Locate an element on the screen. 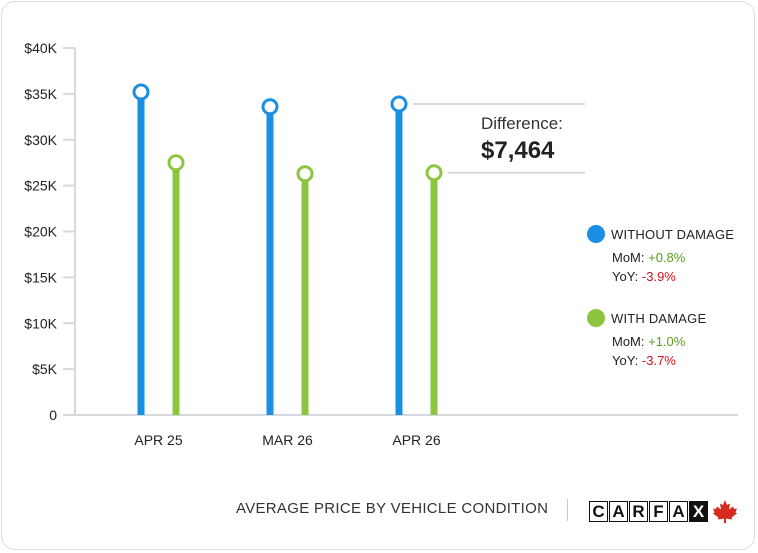 This screenshot has width=758, height=553. difference-label: Difference: is located at coordinates (522, 123).